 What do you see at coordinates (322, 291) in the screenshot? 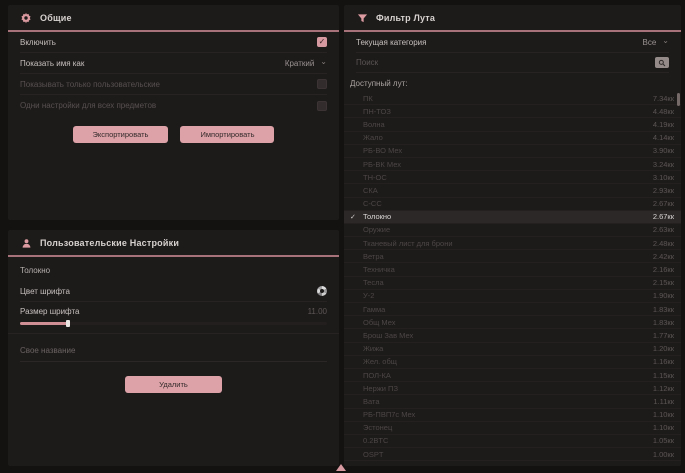
I see `color-wheel-icon` at bounding box center [322, 291].